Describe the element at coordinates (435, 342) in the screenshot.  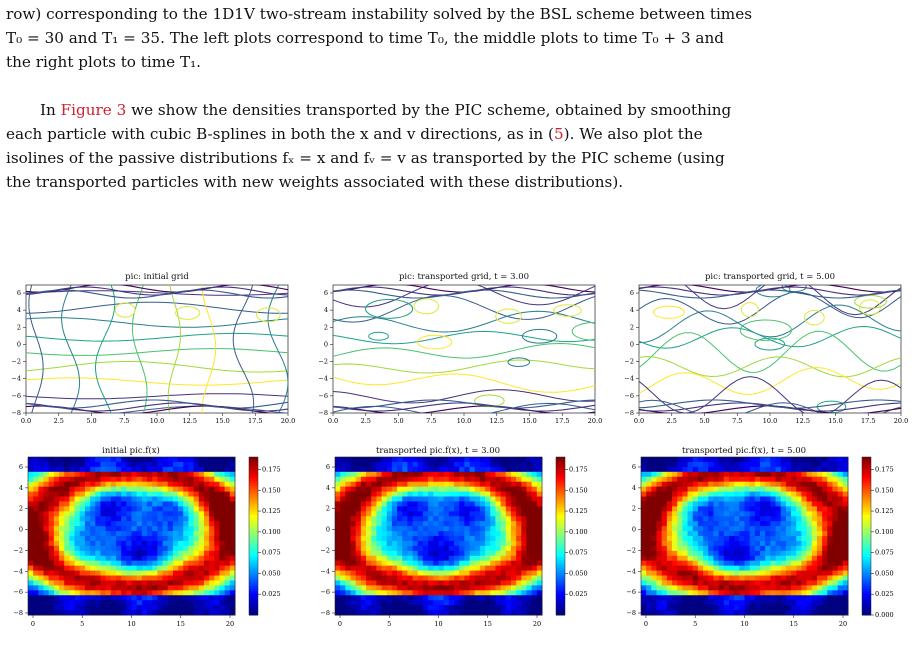
I see `isoline-x` at that location.